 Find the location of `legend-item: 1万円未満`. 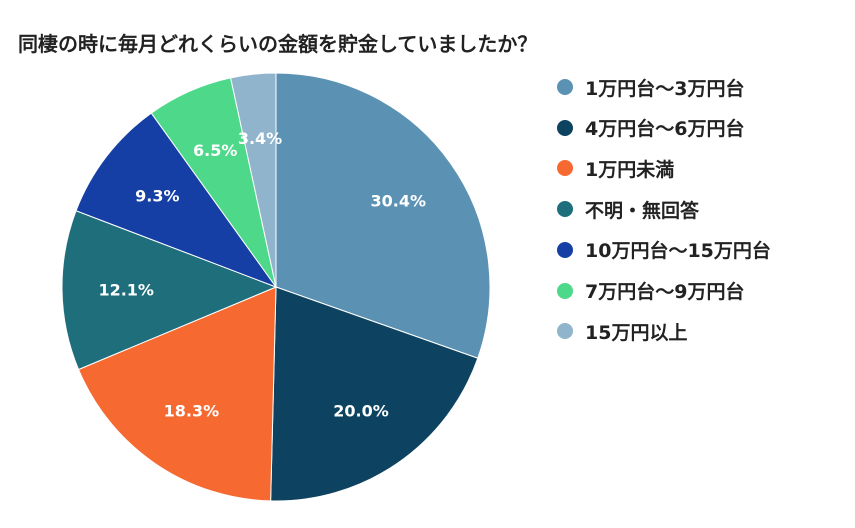

legend-item: 1万円未満 is located at coordinates (615, 168).